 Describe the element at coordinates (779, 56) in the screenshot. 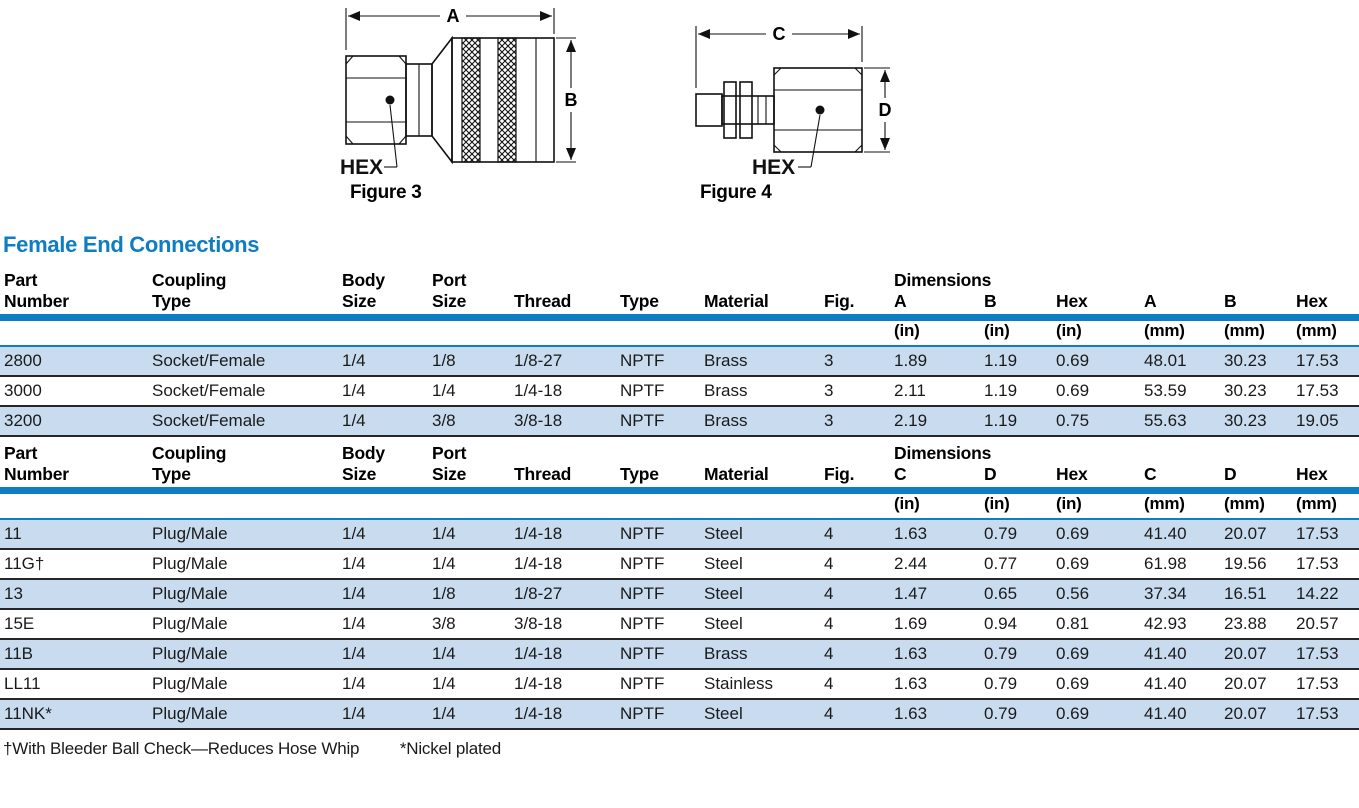

I see `dimension-c-arrow: C` at that location.